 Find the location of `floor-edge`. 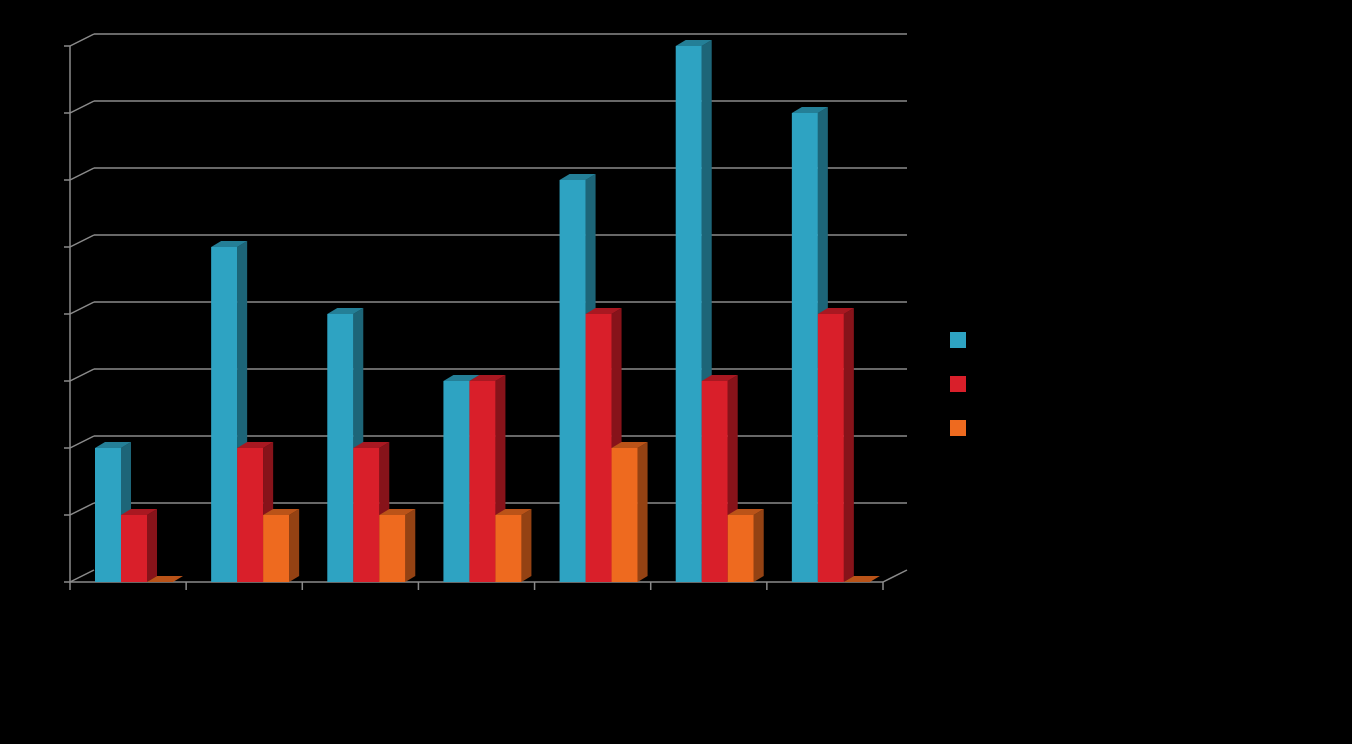

floor-edge is located at coordinates (895, 576).